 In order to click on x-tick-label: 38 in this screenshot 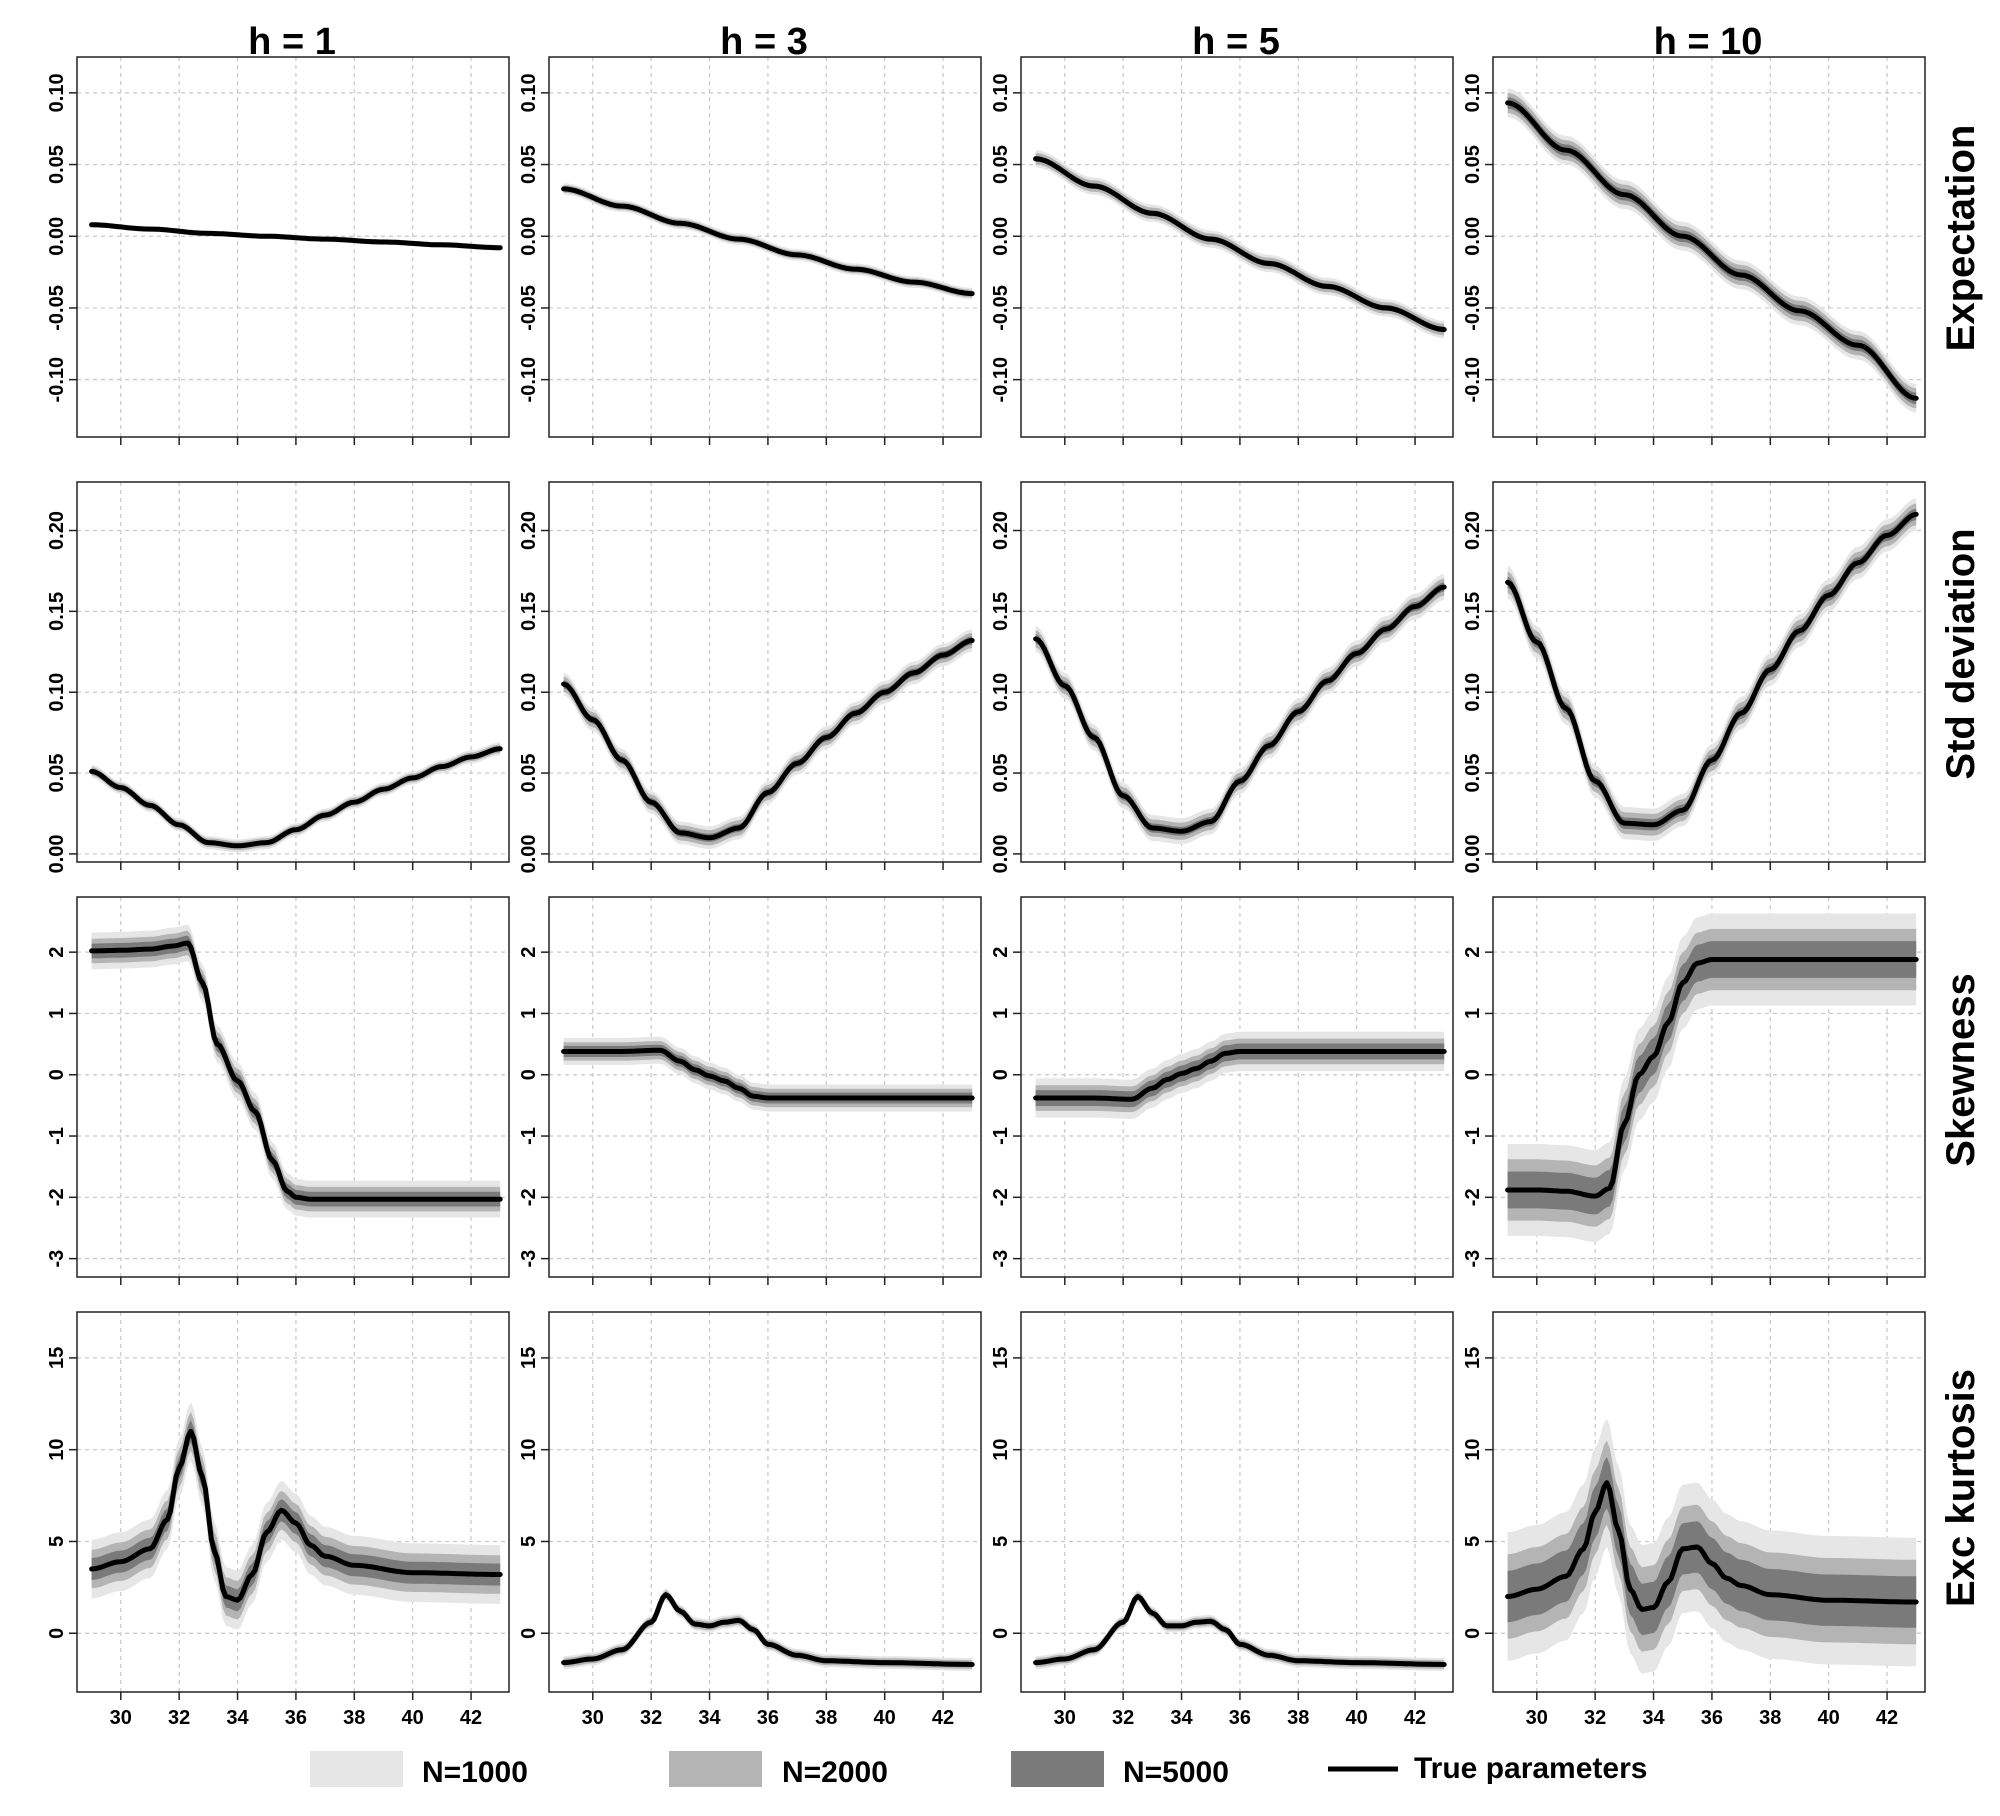, I will do `click(1770, 1718)`.